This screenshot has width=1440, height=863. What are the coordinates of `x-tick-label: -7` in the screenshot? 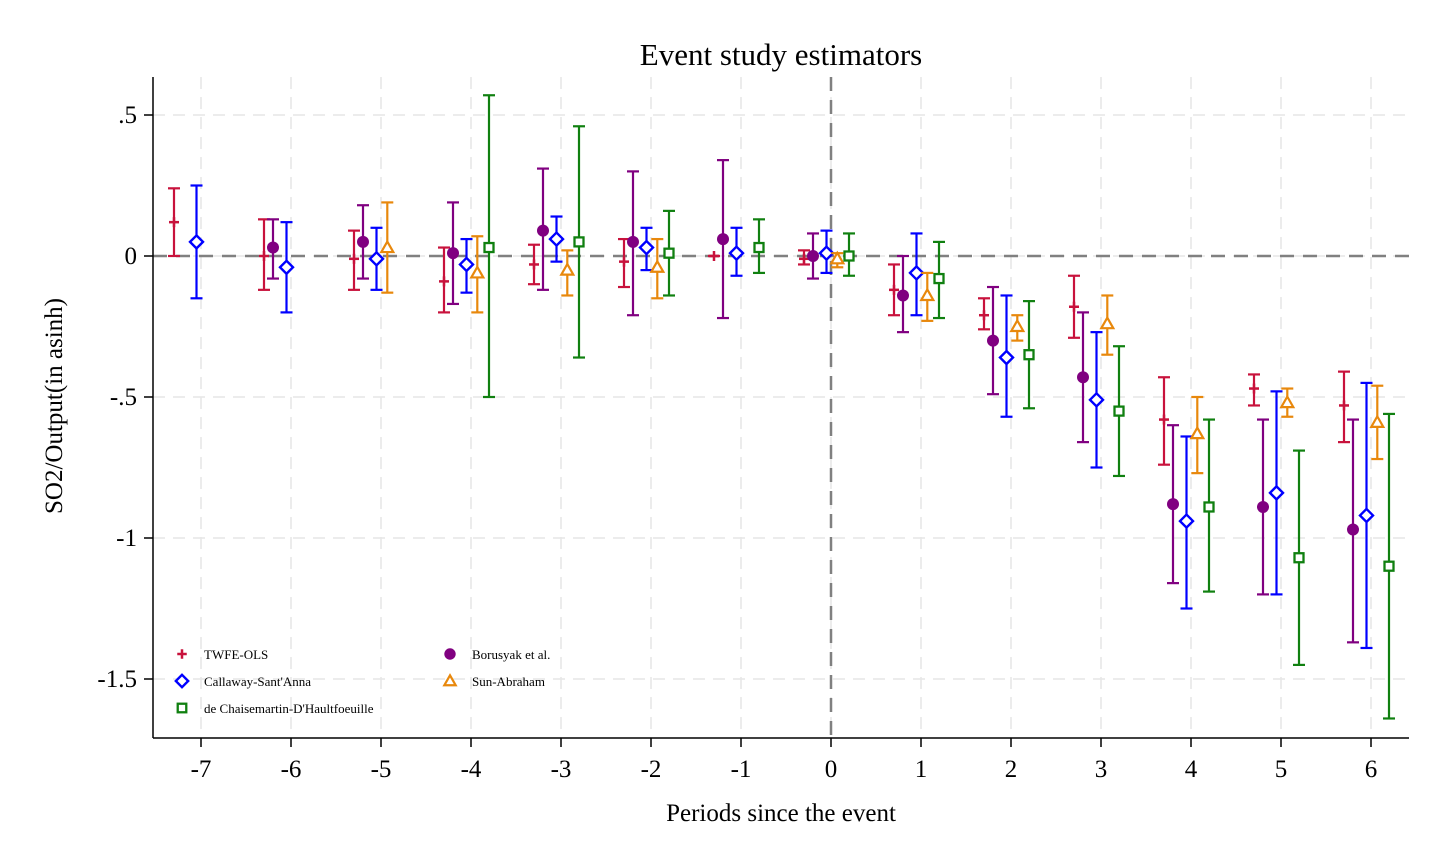 It's located at (201, 769).